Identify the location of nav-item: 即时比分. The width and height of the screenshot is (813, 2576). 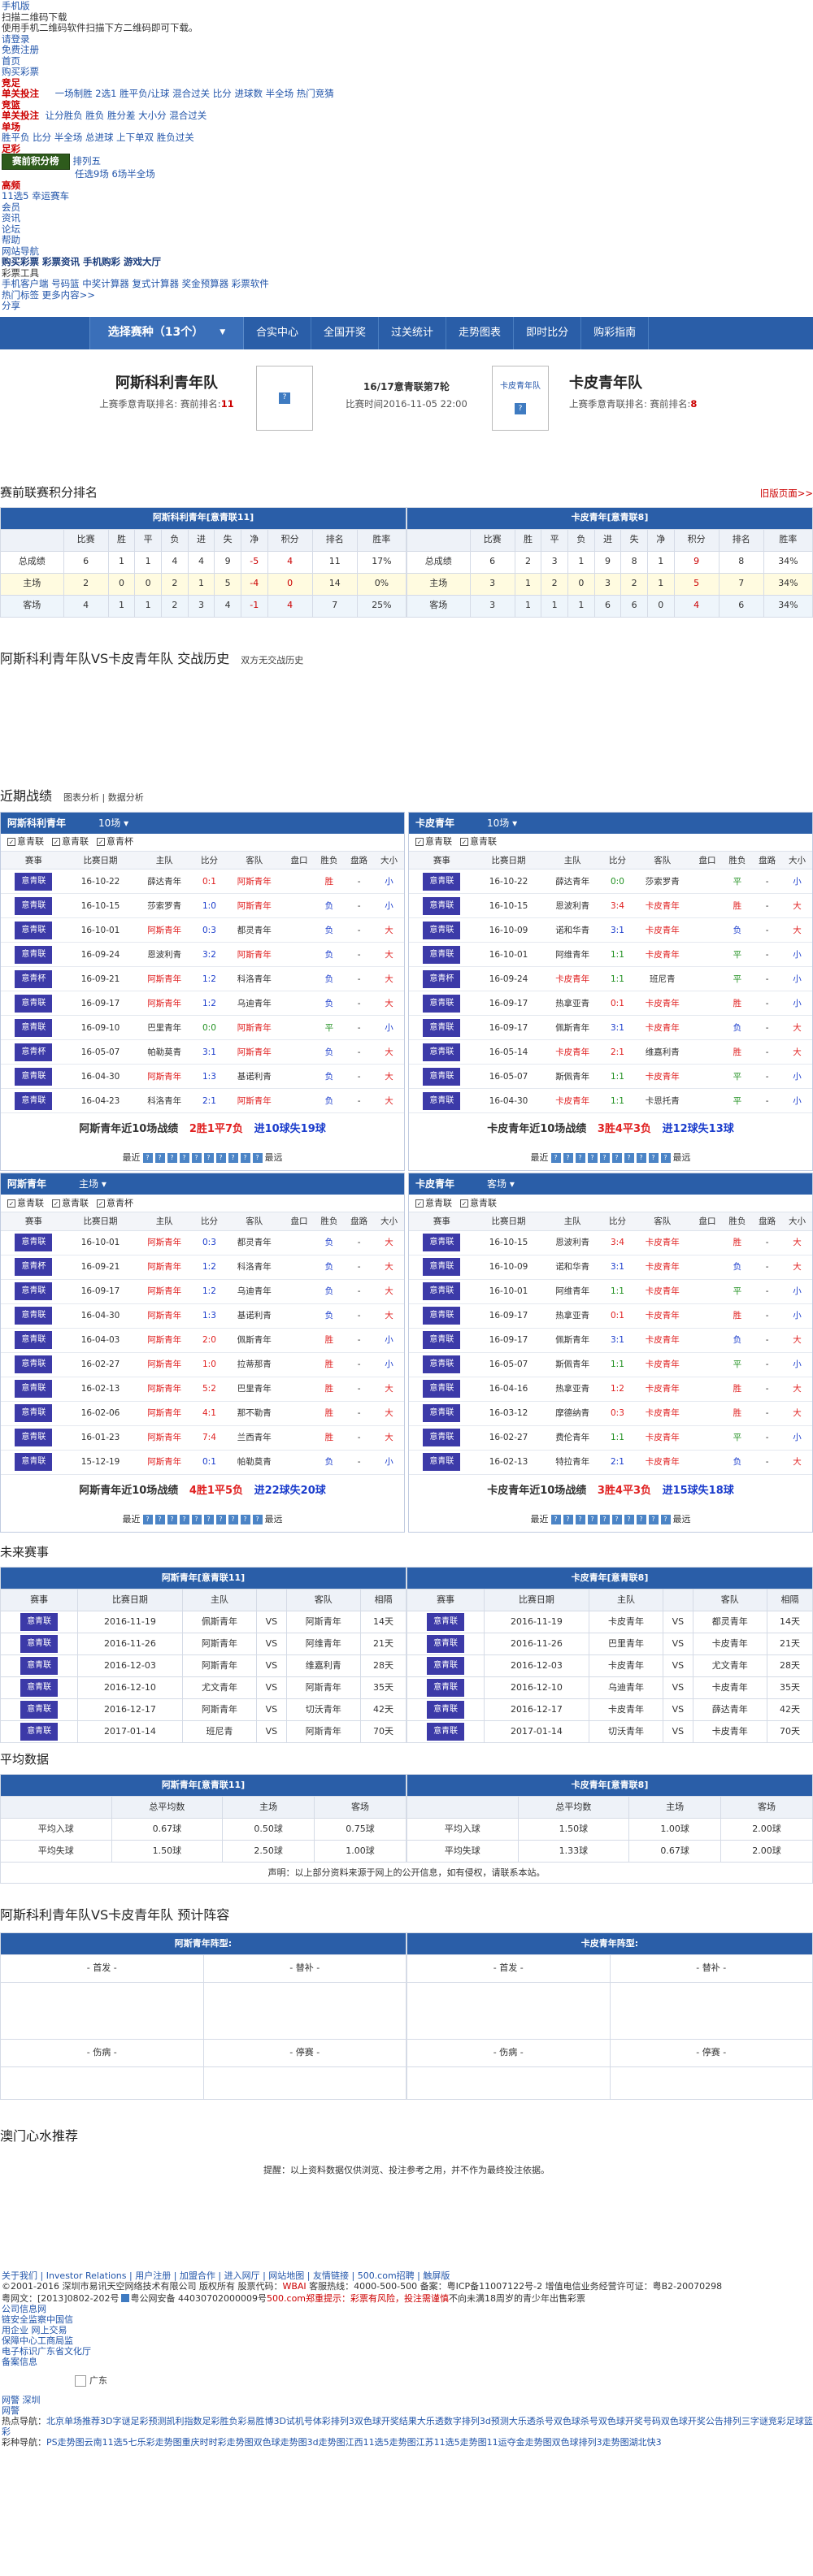
(548, 332).